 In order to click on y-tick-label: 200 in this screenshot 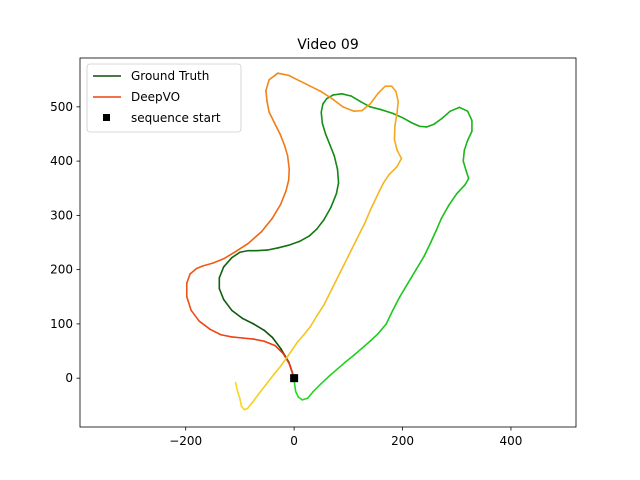, I will do `click(61, 270)`.